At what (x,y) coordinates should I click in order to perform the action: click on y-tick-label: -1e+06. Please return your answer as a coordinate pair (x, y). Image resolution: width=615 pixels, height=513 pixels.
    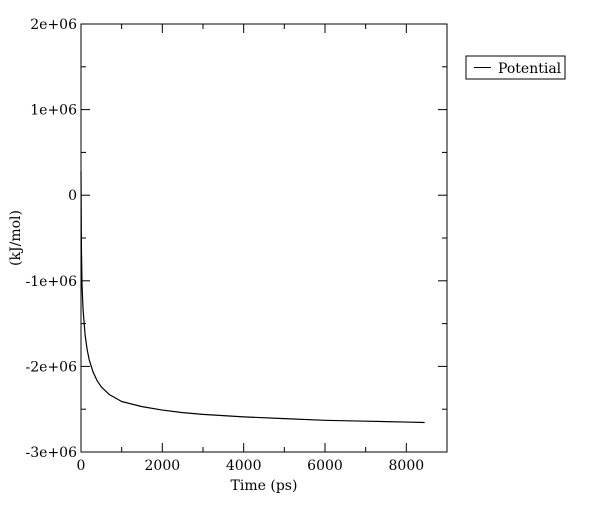
    Looking at the image, I should click on (52, 282).